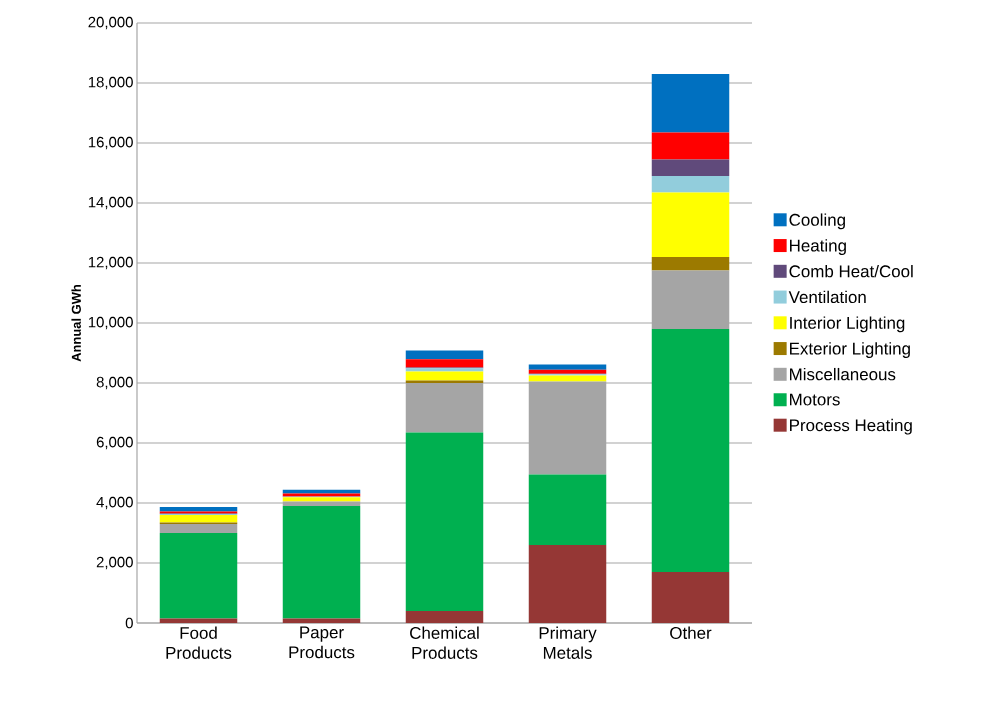 The height and width of the screenshot is (711, 1006). Describe the element at coordinates (114, 563) in the screenshot. I see `y-tick-label: 2,000` at that location.